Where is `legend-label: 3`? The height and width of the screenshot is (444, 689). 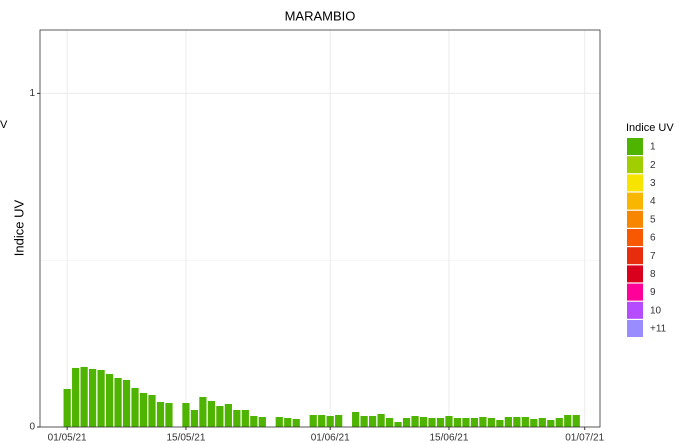
legend-label: 3 is located at coordinates (653, 183).